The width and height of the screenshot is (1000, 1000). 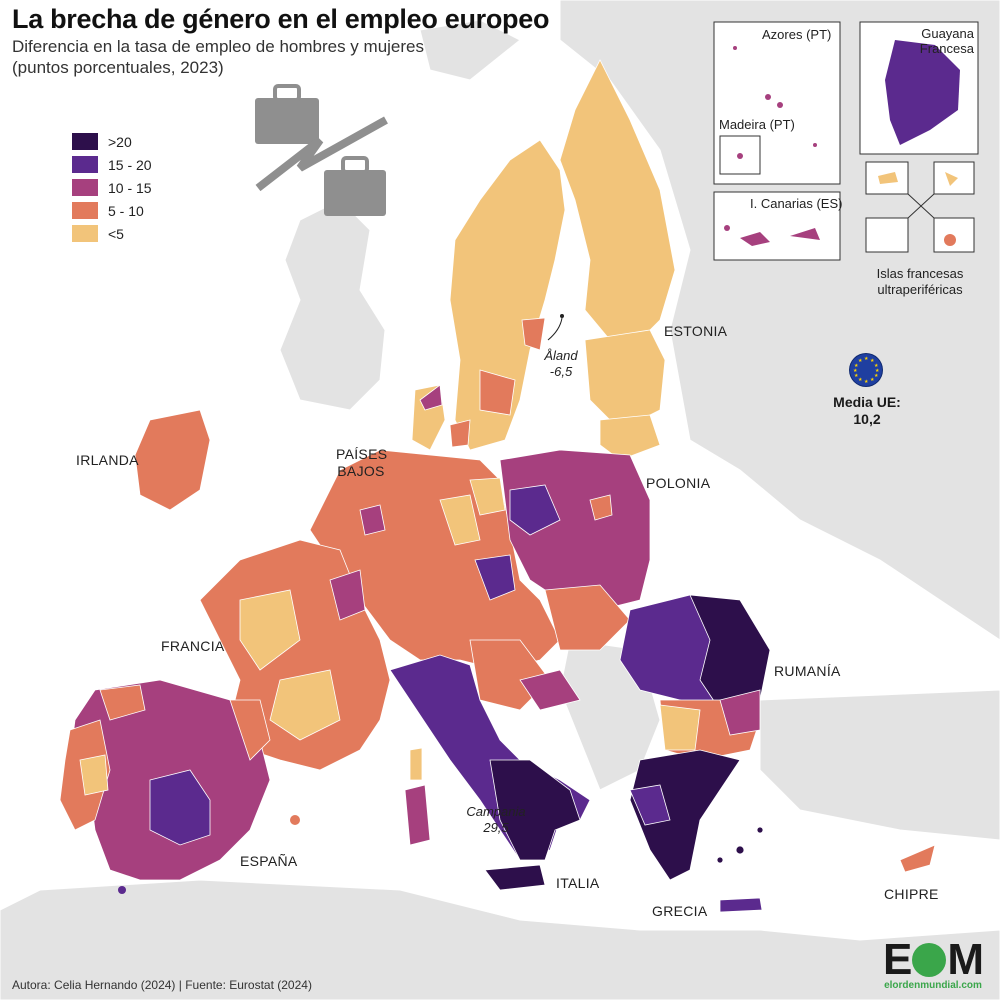 I want to click on italy-regions, so click(x=490, y=772).